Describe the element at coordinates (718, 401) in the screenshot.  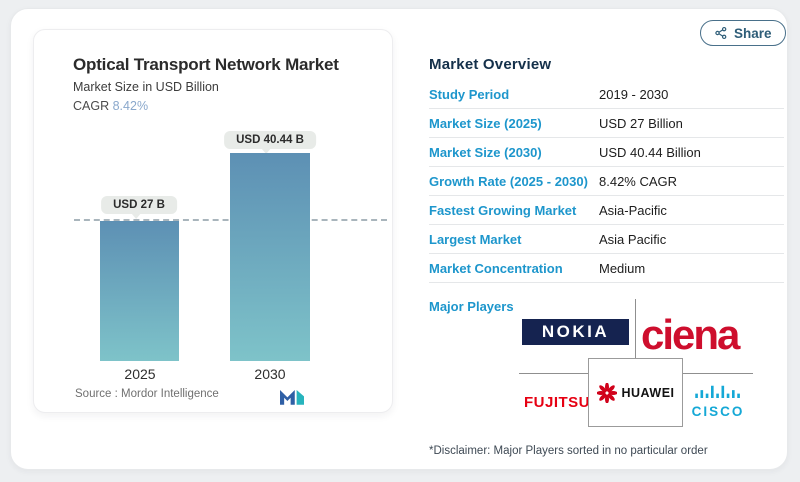
I see `cisco-logo: CISCO` at that location.